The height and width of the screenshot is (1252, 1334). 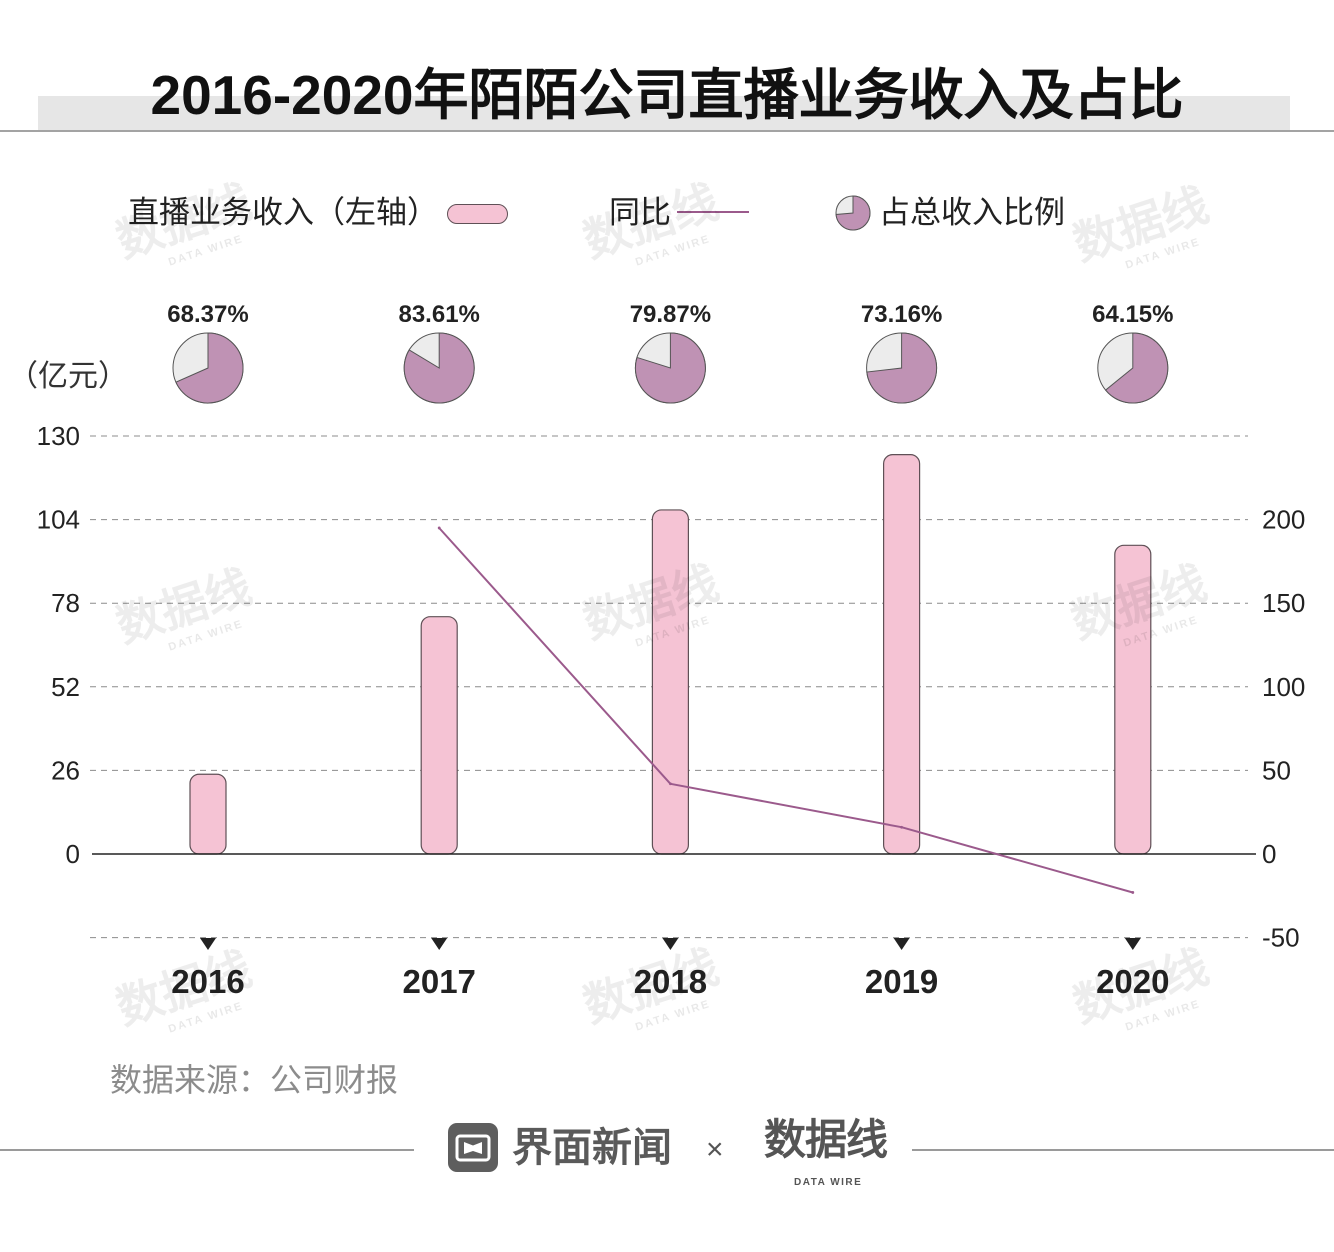 What do you see at coordinates (670, 368) in the screenshot?
I see `pie-2018-slice` at bounding box center [670, 368].